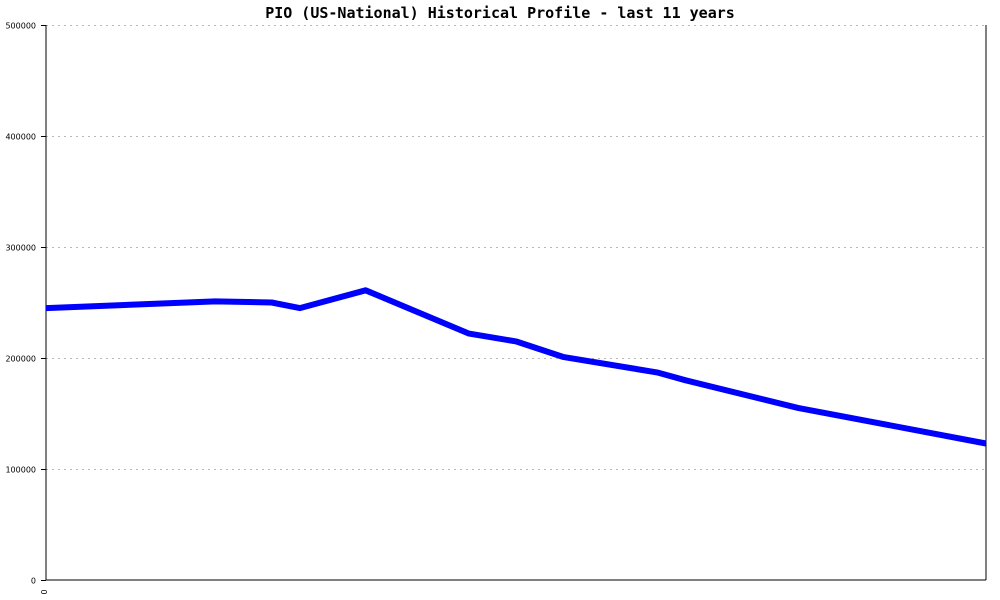  What do you see at coordinates (20, 470) in the screenshot?
I see `y-tick-label: 100000` at bounding box center [20, 470].